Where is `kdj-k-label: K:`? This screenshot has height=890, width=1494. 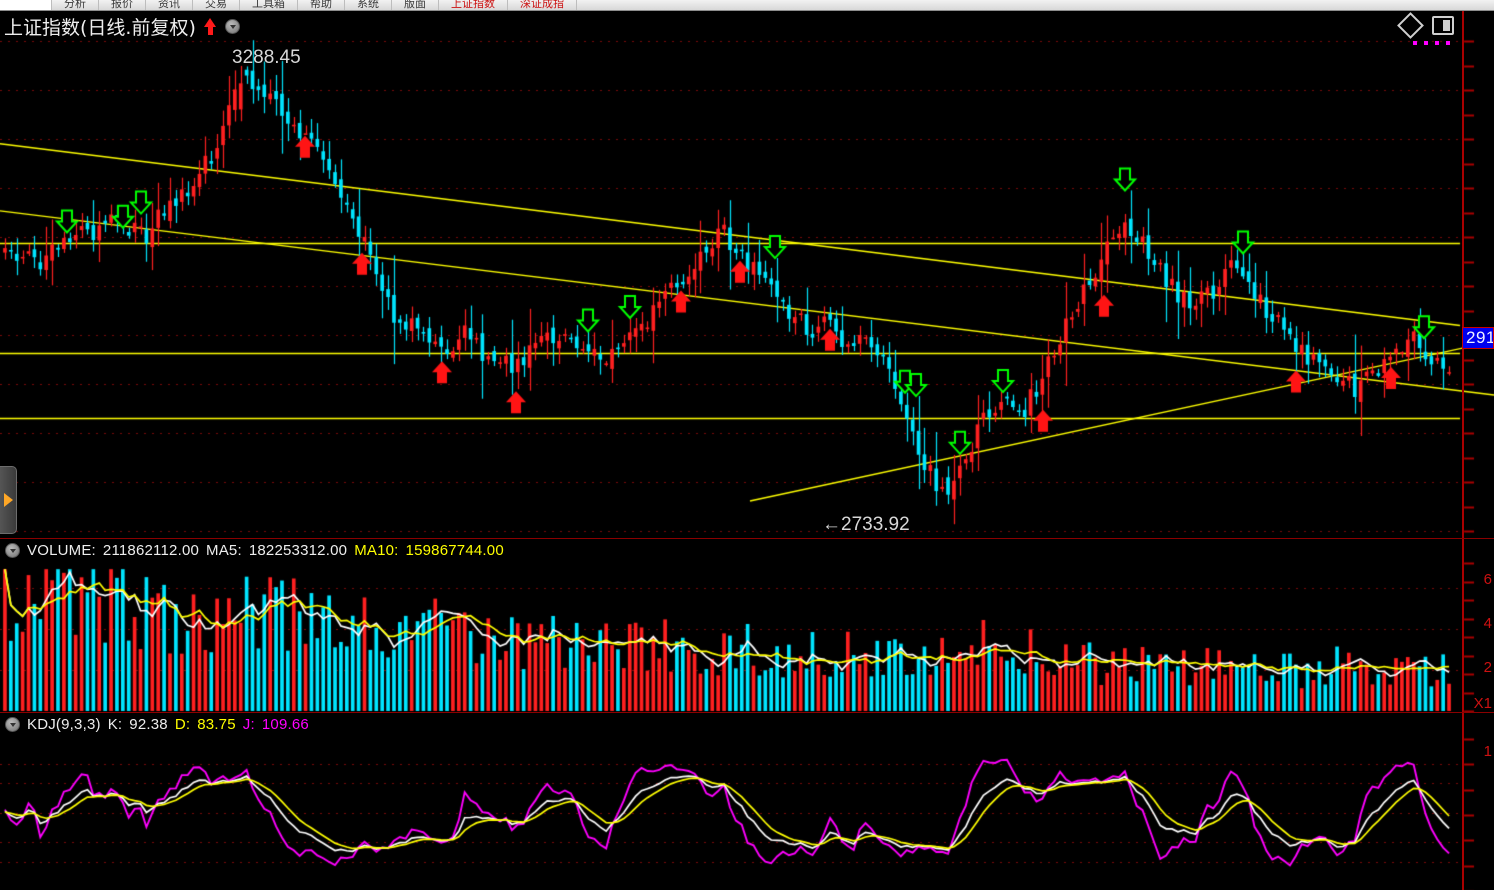
kdj-k-label: K: is located at coordinates (115, 724).